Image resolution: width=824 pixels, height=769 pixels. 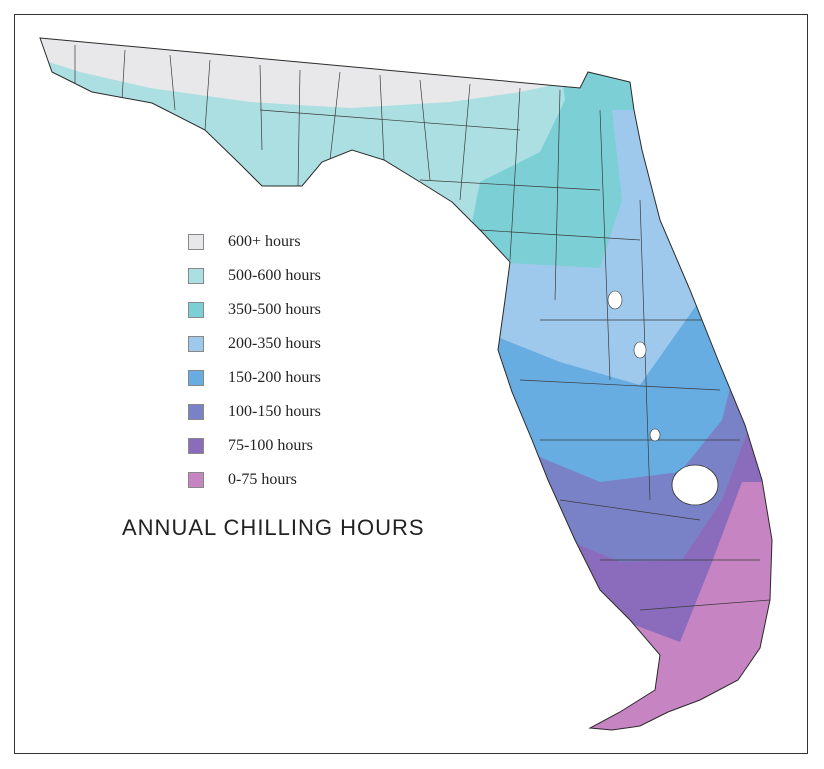 What do you see at coordinates (264, 241) in the screenshot?
I see `legend-label: 600+ hours` at bounding box center [264, 241].